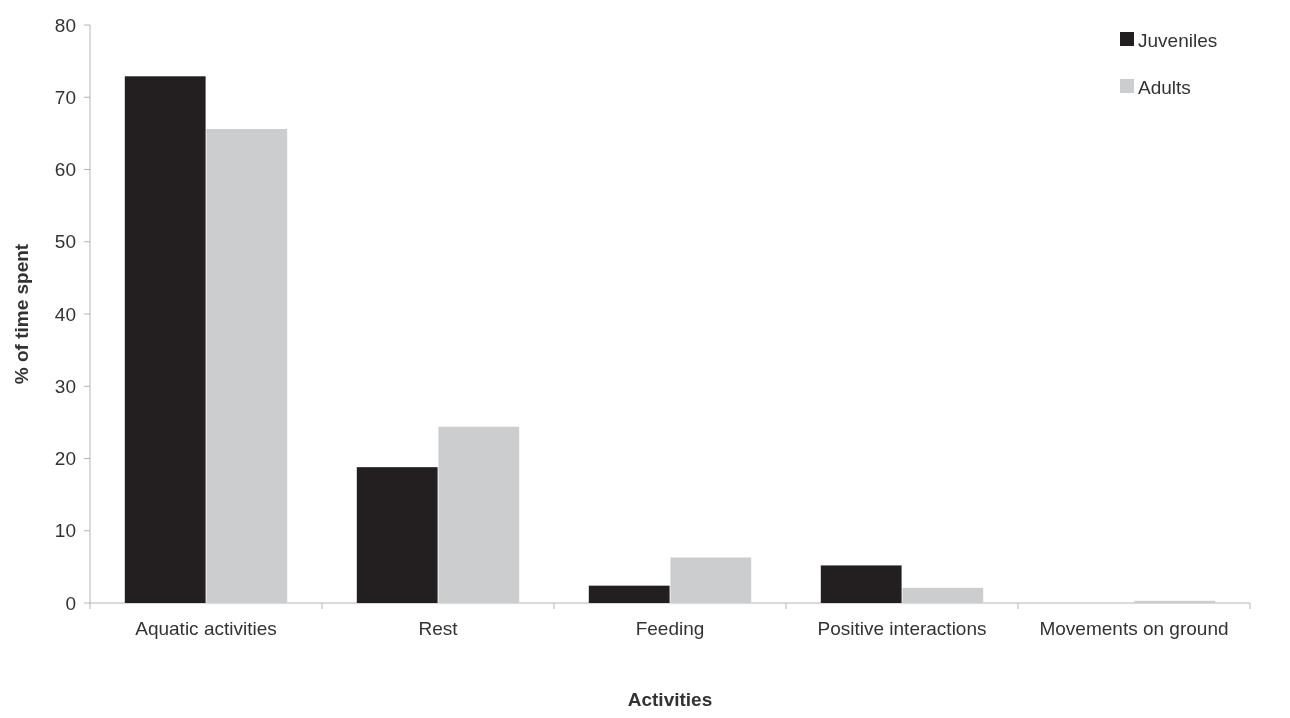 The width and height of the screenshot is (1290, 718). Describe the element at coordinates (670, 699) in the screenshot. I see `x-axis-title: Activities` at that location.